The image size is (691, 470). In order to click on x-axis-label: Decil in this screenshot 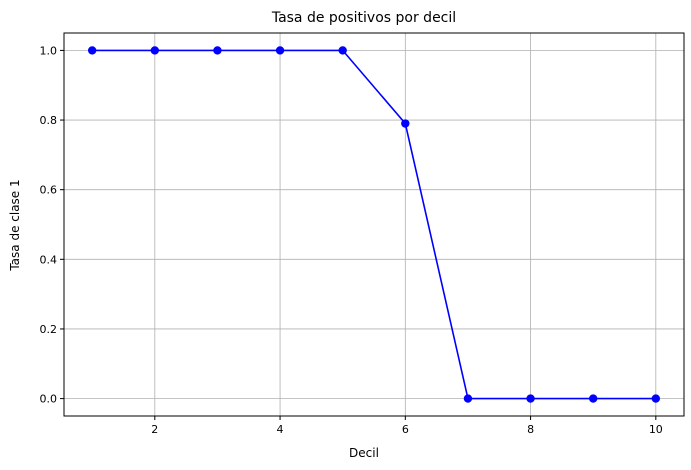, I will do `click(364, 453)`.